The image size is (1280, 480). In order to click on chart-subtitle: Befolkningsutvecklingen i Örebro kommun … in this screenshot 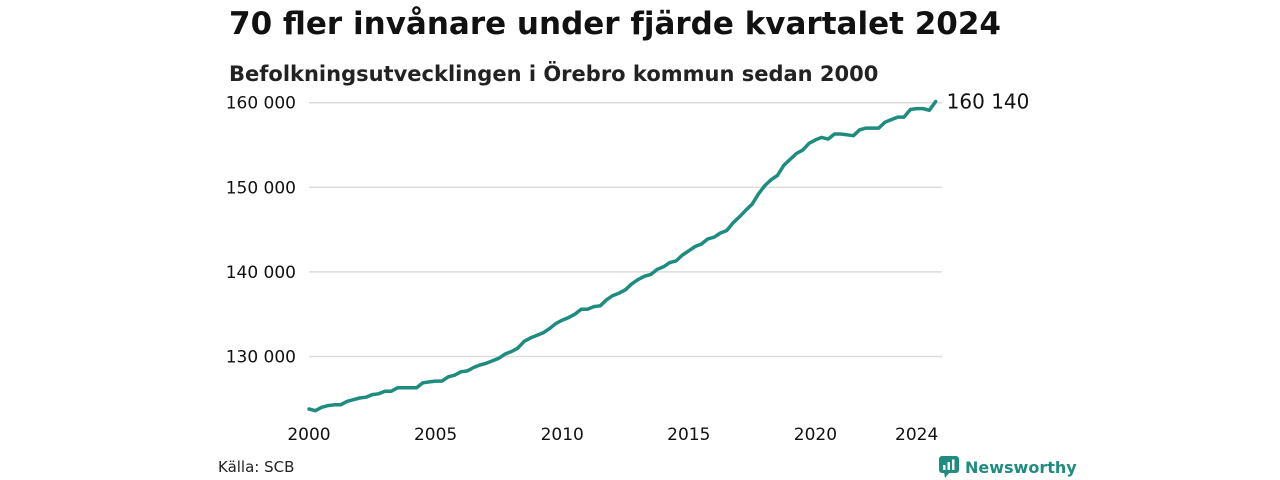, I will do `click(554, 74)`.